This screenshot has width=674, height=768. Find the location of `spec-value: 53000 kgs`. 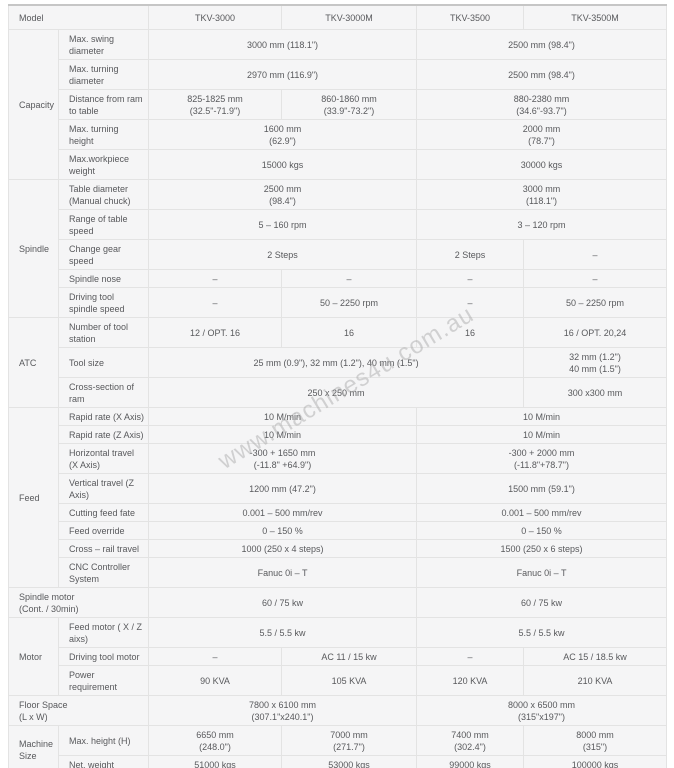

spec-value: 53000 kgs is located at coordinates (349, 761).